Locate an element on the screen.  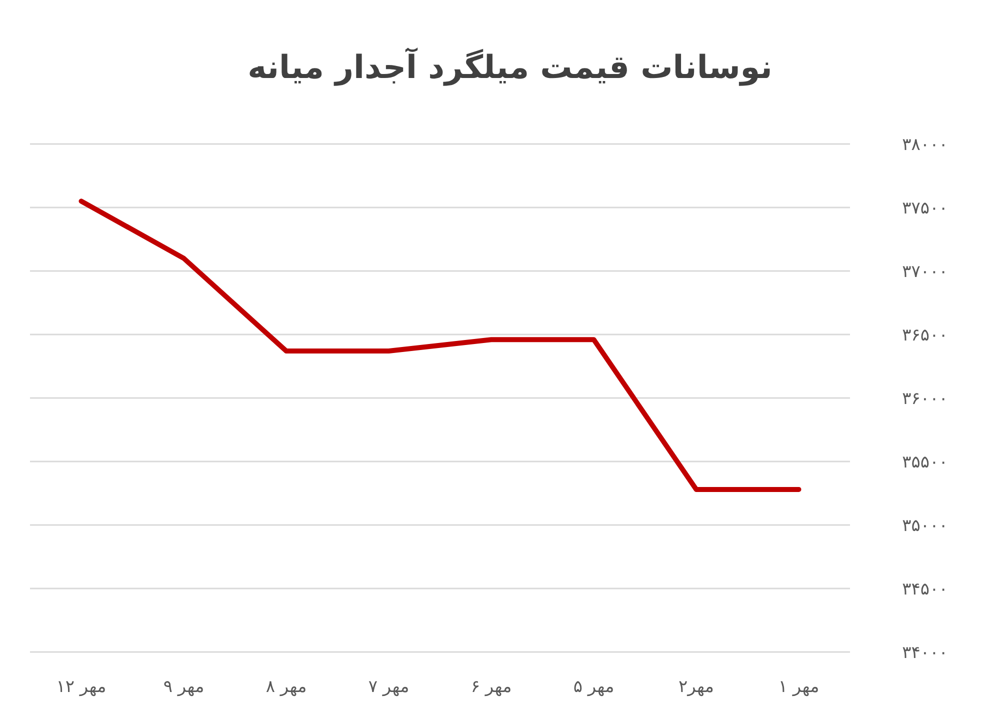
y-tick-label: ۳۶۰۰۰ is located at coordinates (925, 398).